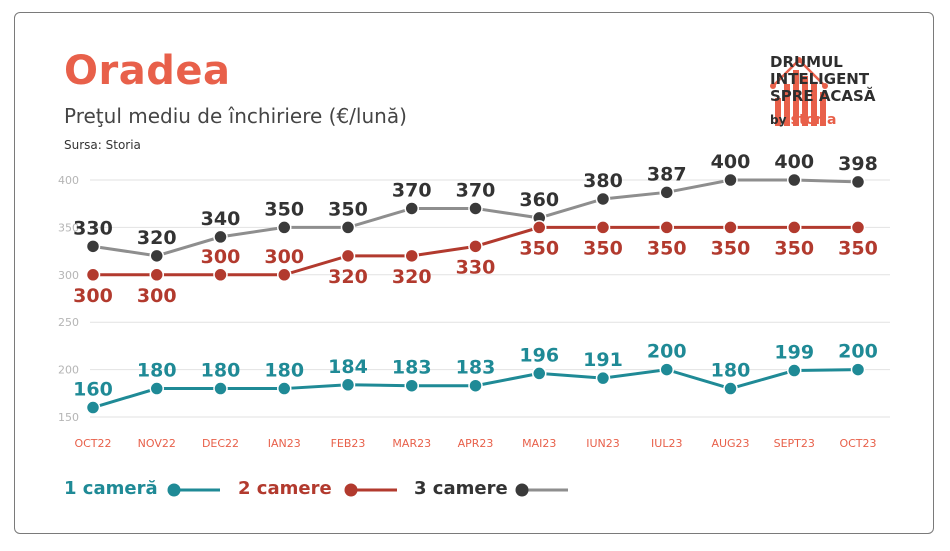  I want to click on chart-source: Sursa: Storia, so click(102, 145).